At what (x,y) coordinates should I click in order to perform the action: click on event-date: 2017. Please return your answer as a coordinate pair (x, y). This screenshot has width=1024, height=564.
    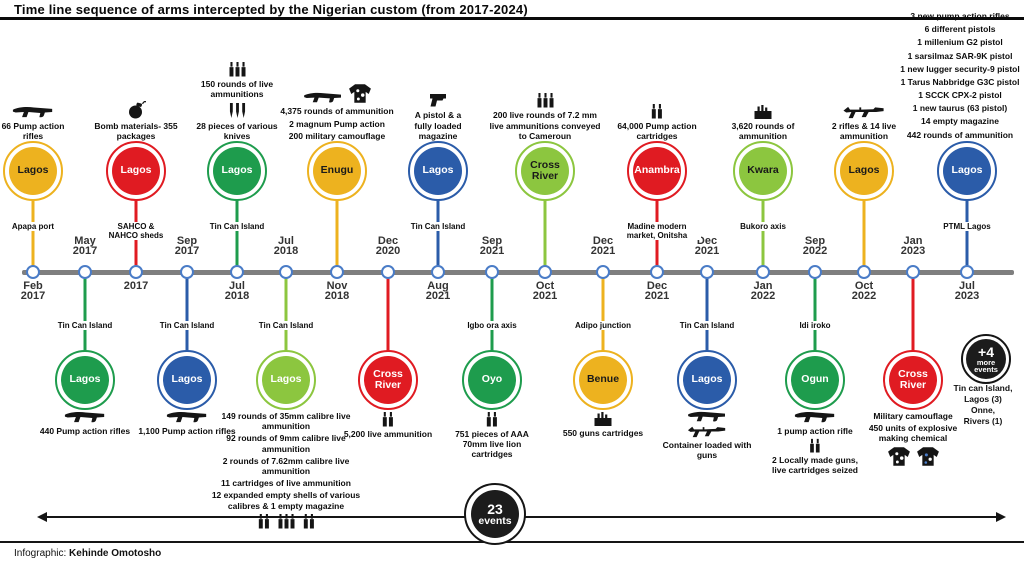
    Looking at the image, I should click on (136, 286).